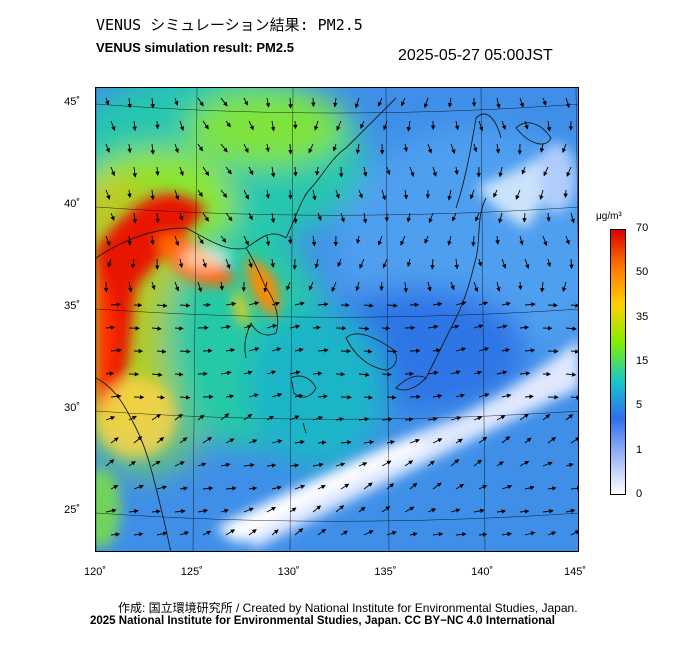 The height and width of the screenshot is (649, 700). What do you see at coordinates (191, 572) in the screenshot?
I see `lon-label: 125˚` at bounding box center [191, 572].